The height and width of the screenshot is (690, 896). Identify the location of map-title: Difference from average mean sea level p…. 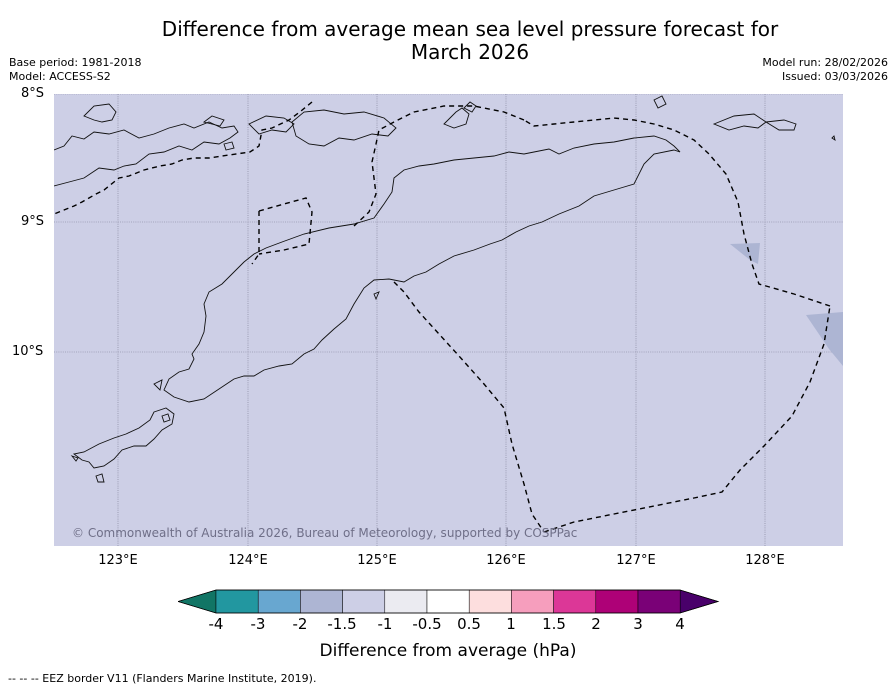
(448, 41).